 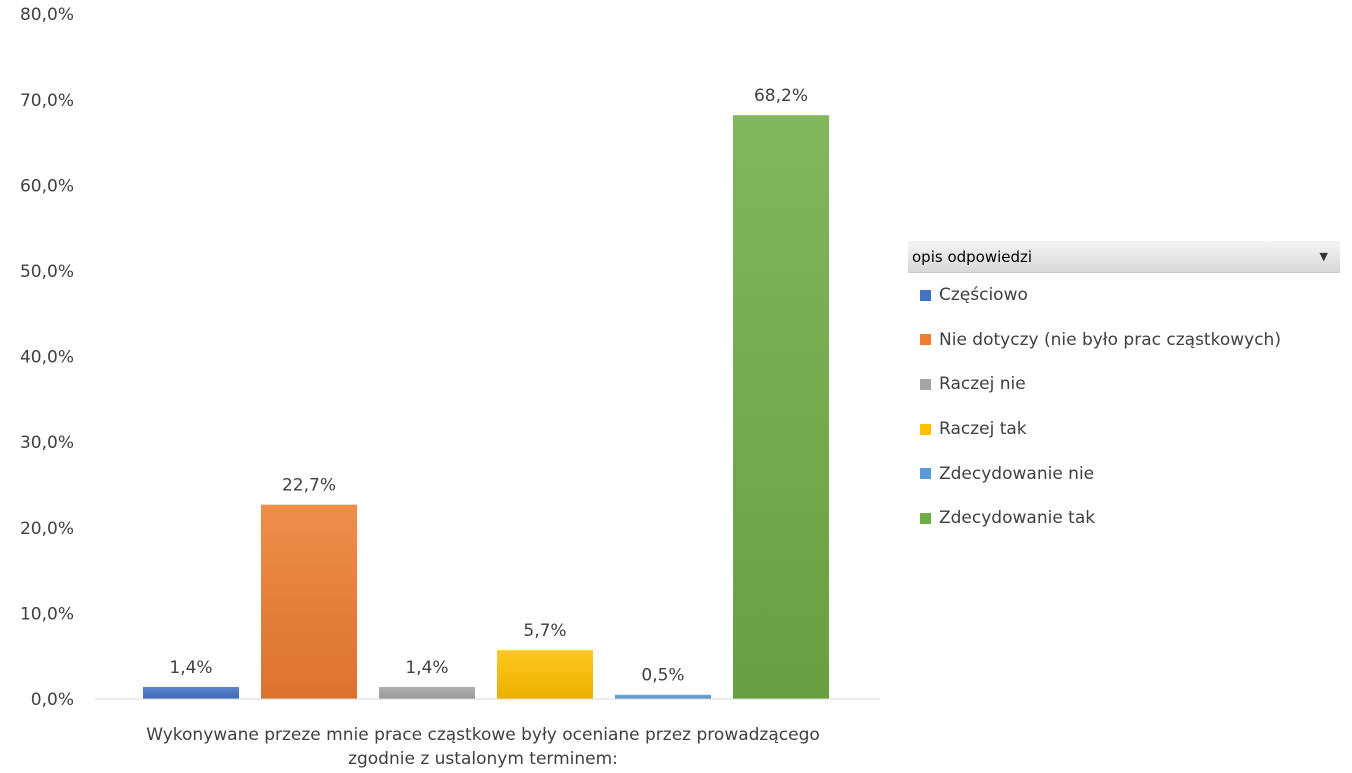 I want to click on y-tick-label: 0,0%, so click(x=52, y=700).